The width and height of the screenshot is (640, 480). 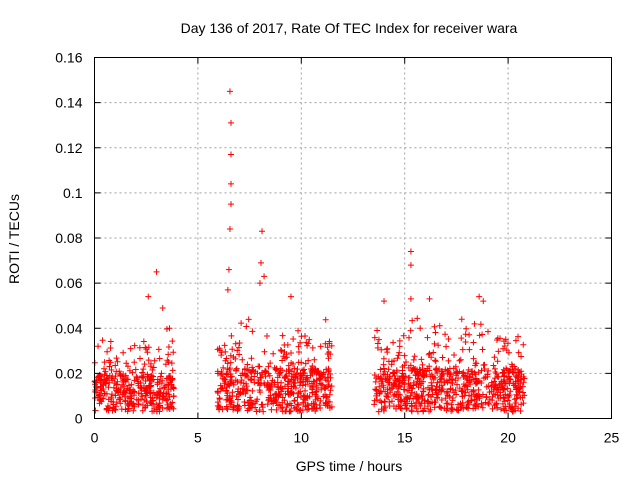 I want to click on y-tick-label: 0.04, so click(x=68, y=328).